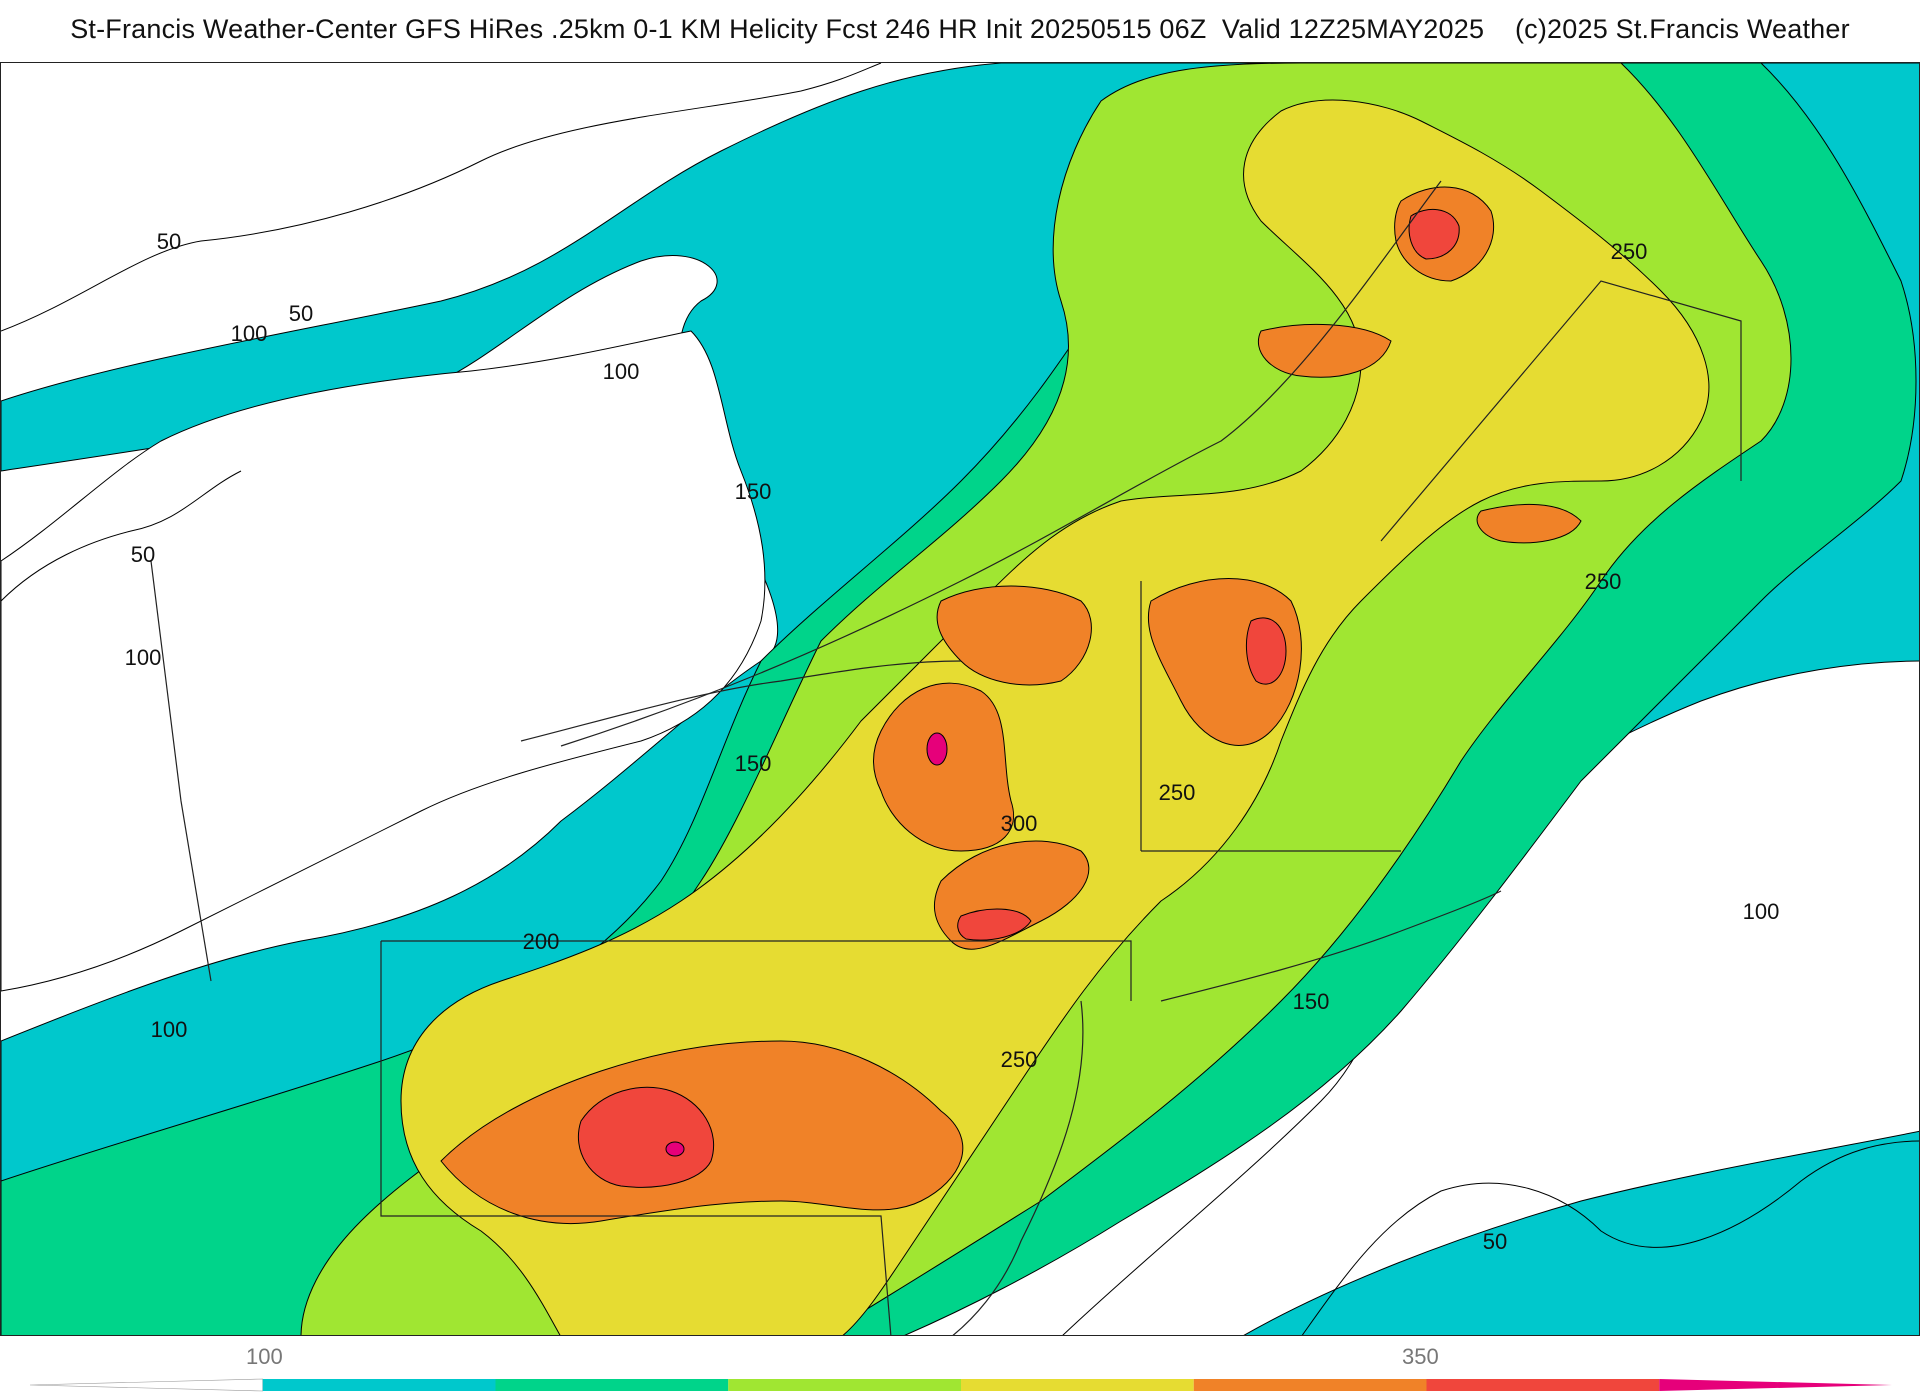 This screenshot has width=1920, height=1400. I want to click on contour-fill-400b, so click(675, 1149).